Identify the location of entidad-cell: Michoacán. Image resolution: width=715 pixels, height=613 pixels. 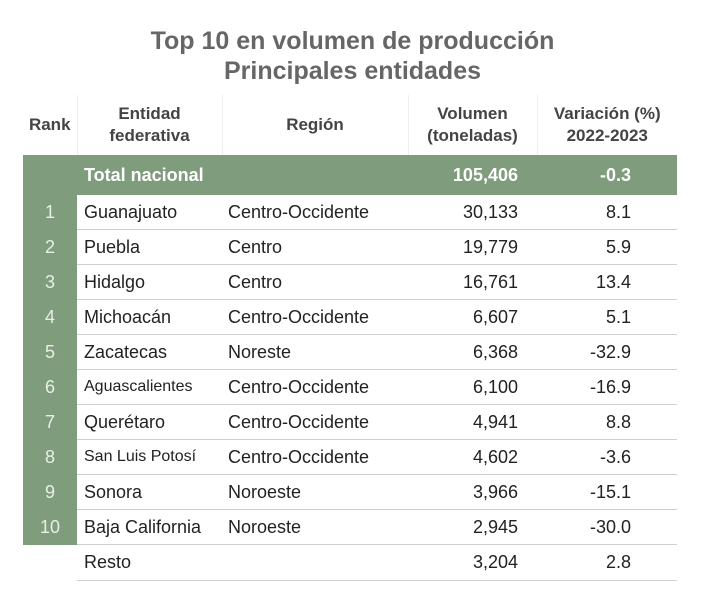
(149, 317).